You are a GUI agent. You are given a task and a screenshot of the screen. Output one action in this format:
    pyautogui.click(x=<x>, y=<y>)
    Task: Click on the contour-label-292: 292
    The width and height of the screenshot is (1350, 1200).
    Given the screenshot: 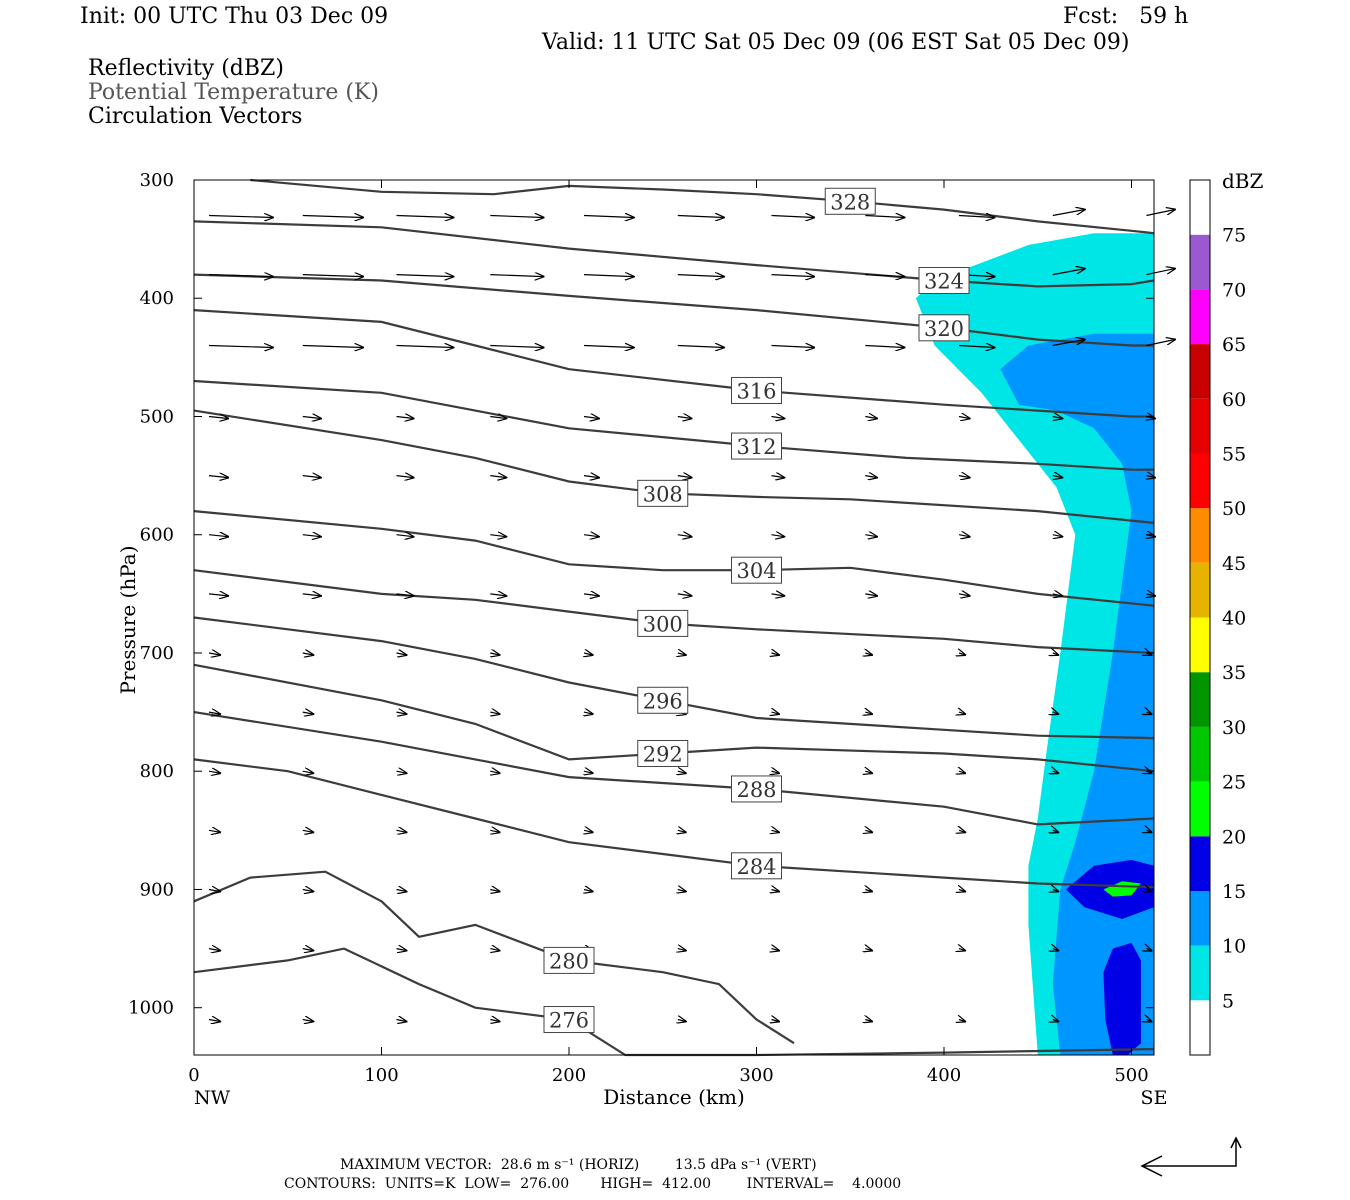 What is the action you would take?
    pyautogui.click(x=663, y=754)
    